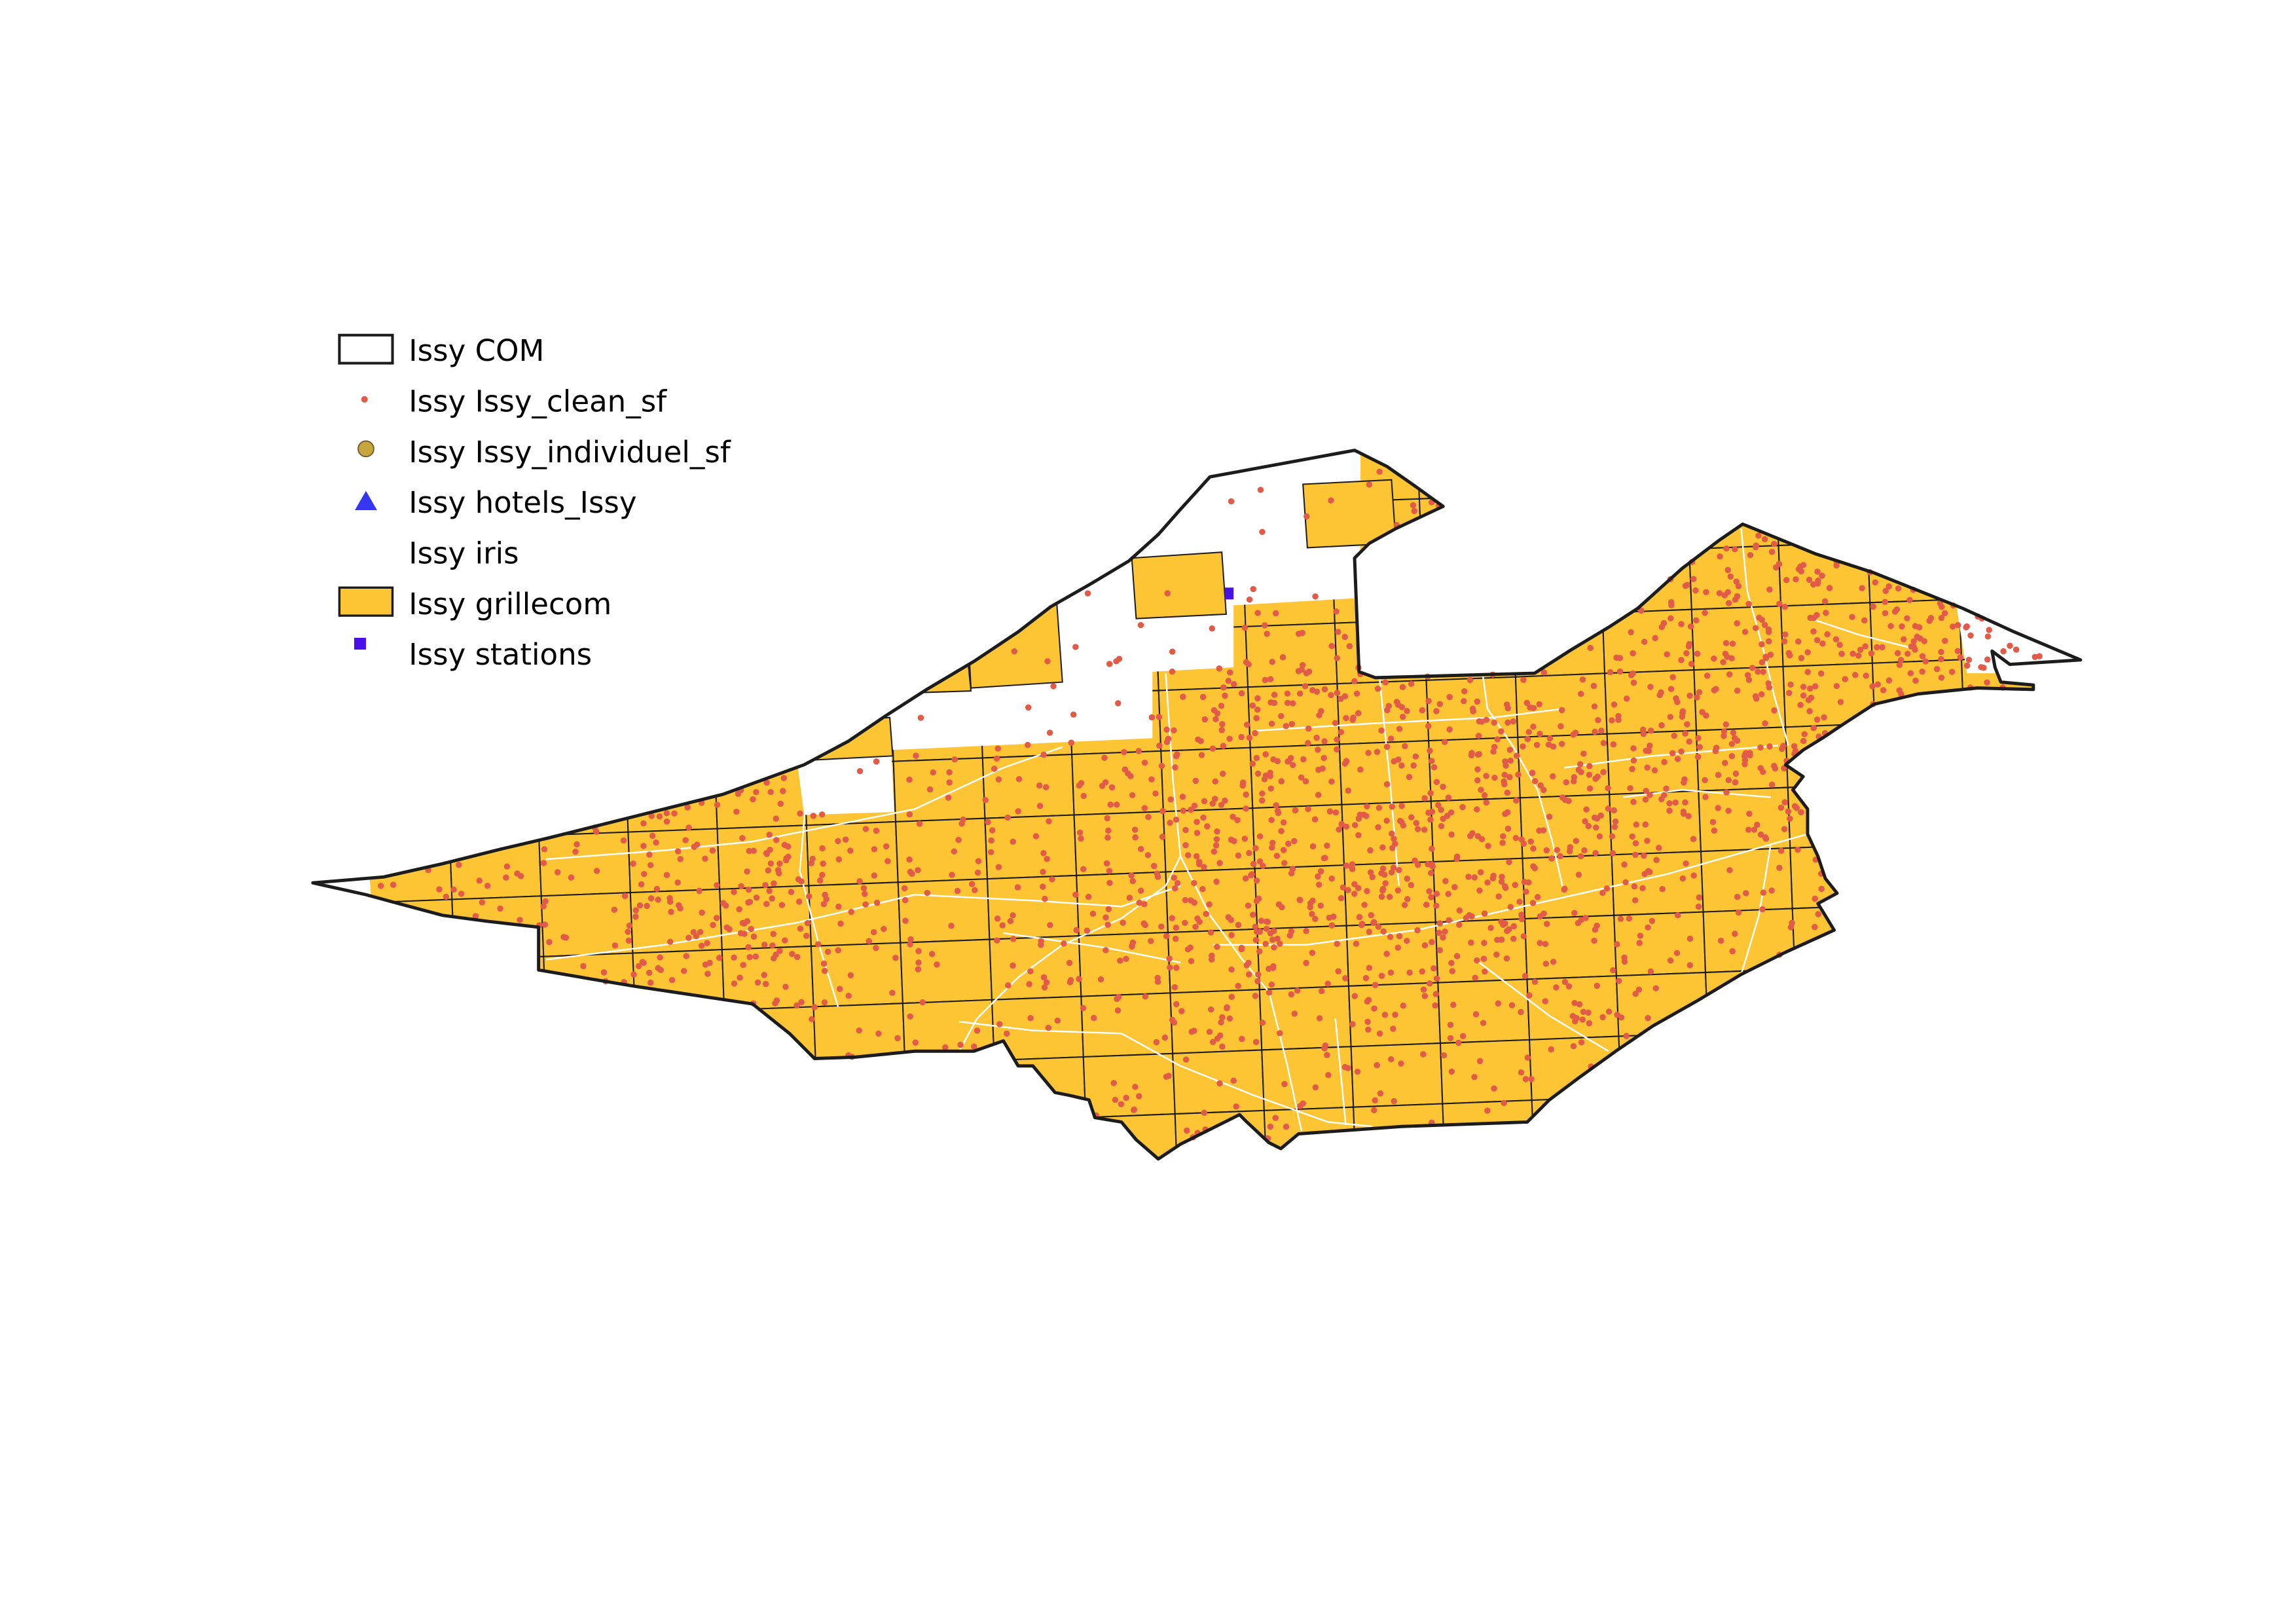  What do you see at coordinates (1670, 757) in the screenshot?
I see `iris-line` at bounding box center [1670, 757].